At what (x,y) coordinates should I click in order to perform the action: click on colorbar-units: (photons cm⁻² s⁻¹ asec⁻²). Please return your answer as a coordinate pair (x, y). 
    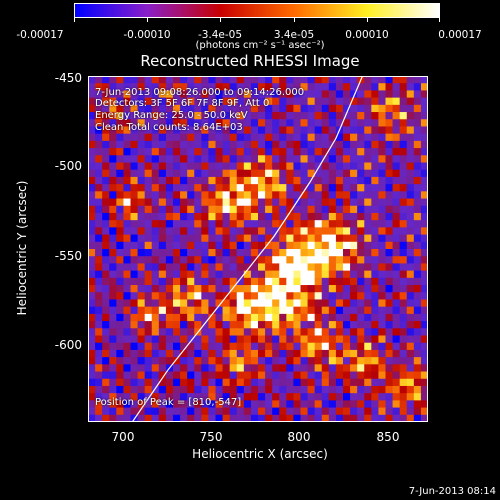
    Looking at the image, I should click on (260, 45).